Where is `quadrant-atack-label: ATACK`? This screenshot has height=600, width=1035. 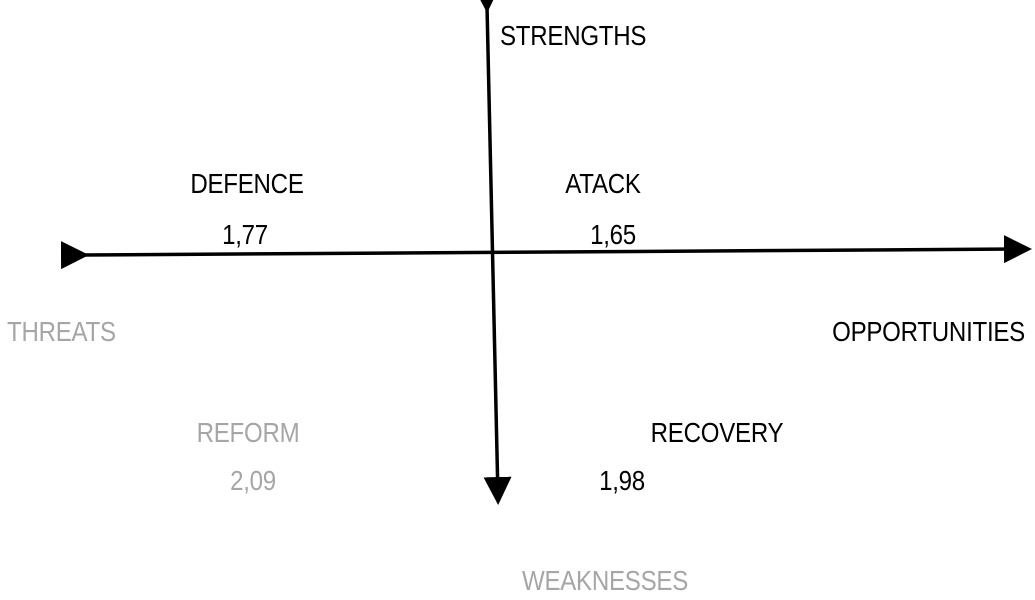 quadrant-atack-label: ATACK is located at coordinates (603, 183).